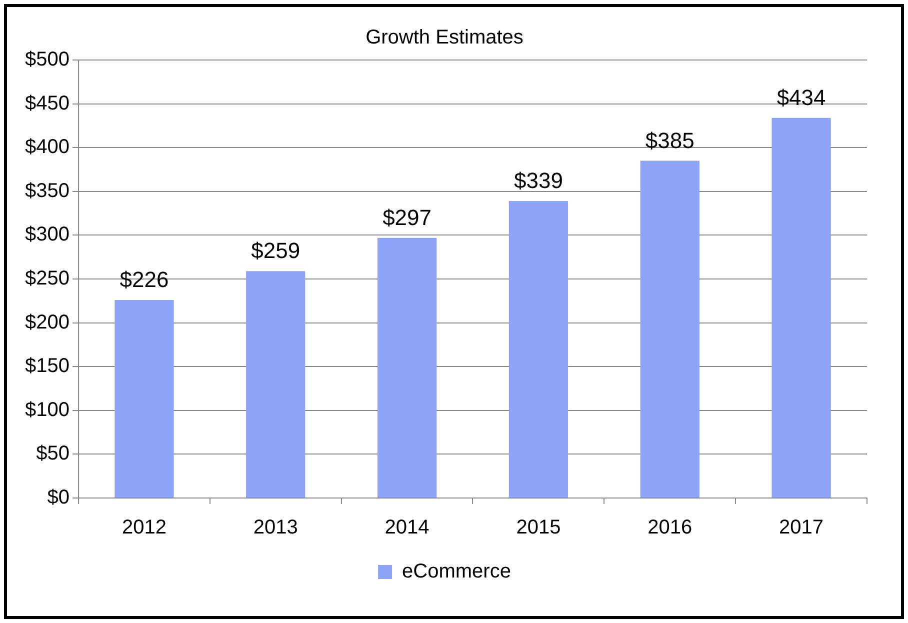 Image resolution: width=908 pixels, height=623 pixels. Describe the element at coordinates (445, 37) in the screenshot. I see `chart-title: Growth Estimates` at that location.